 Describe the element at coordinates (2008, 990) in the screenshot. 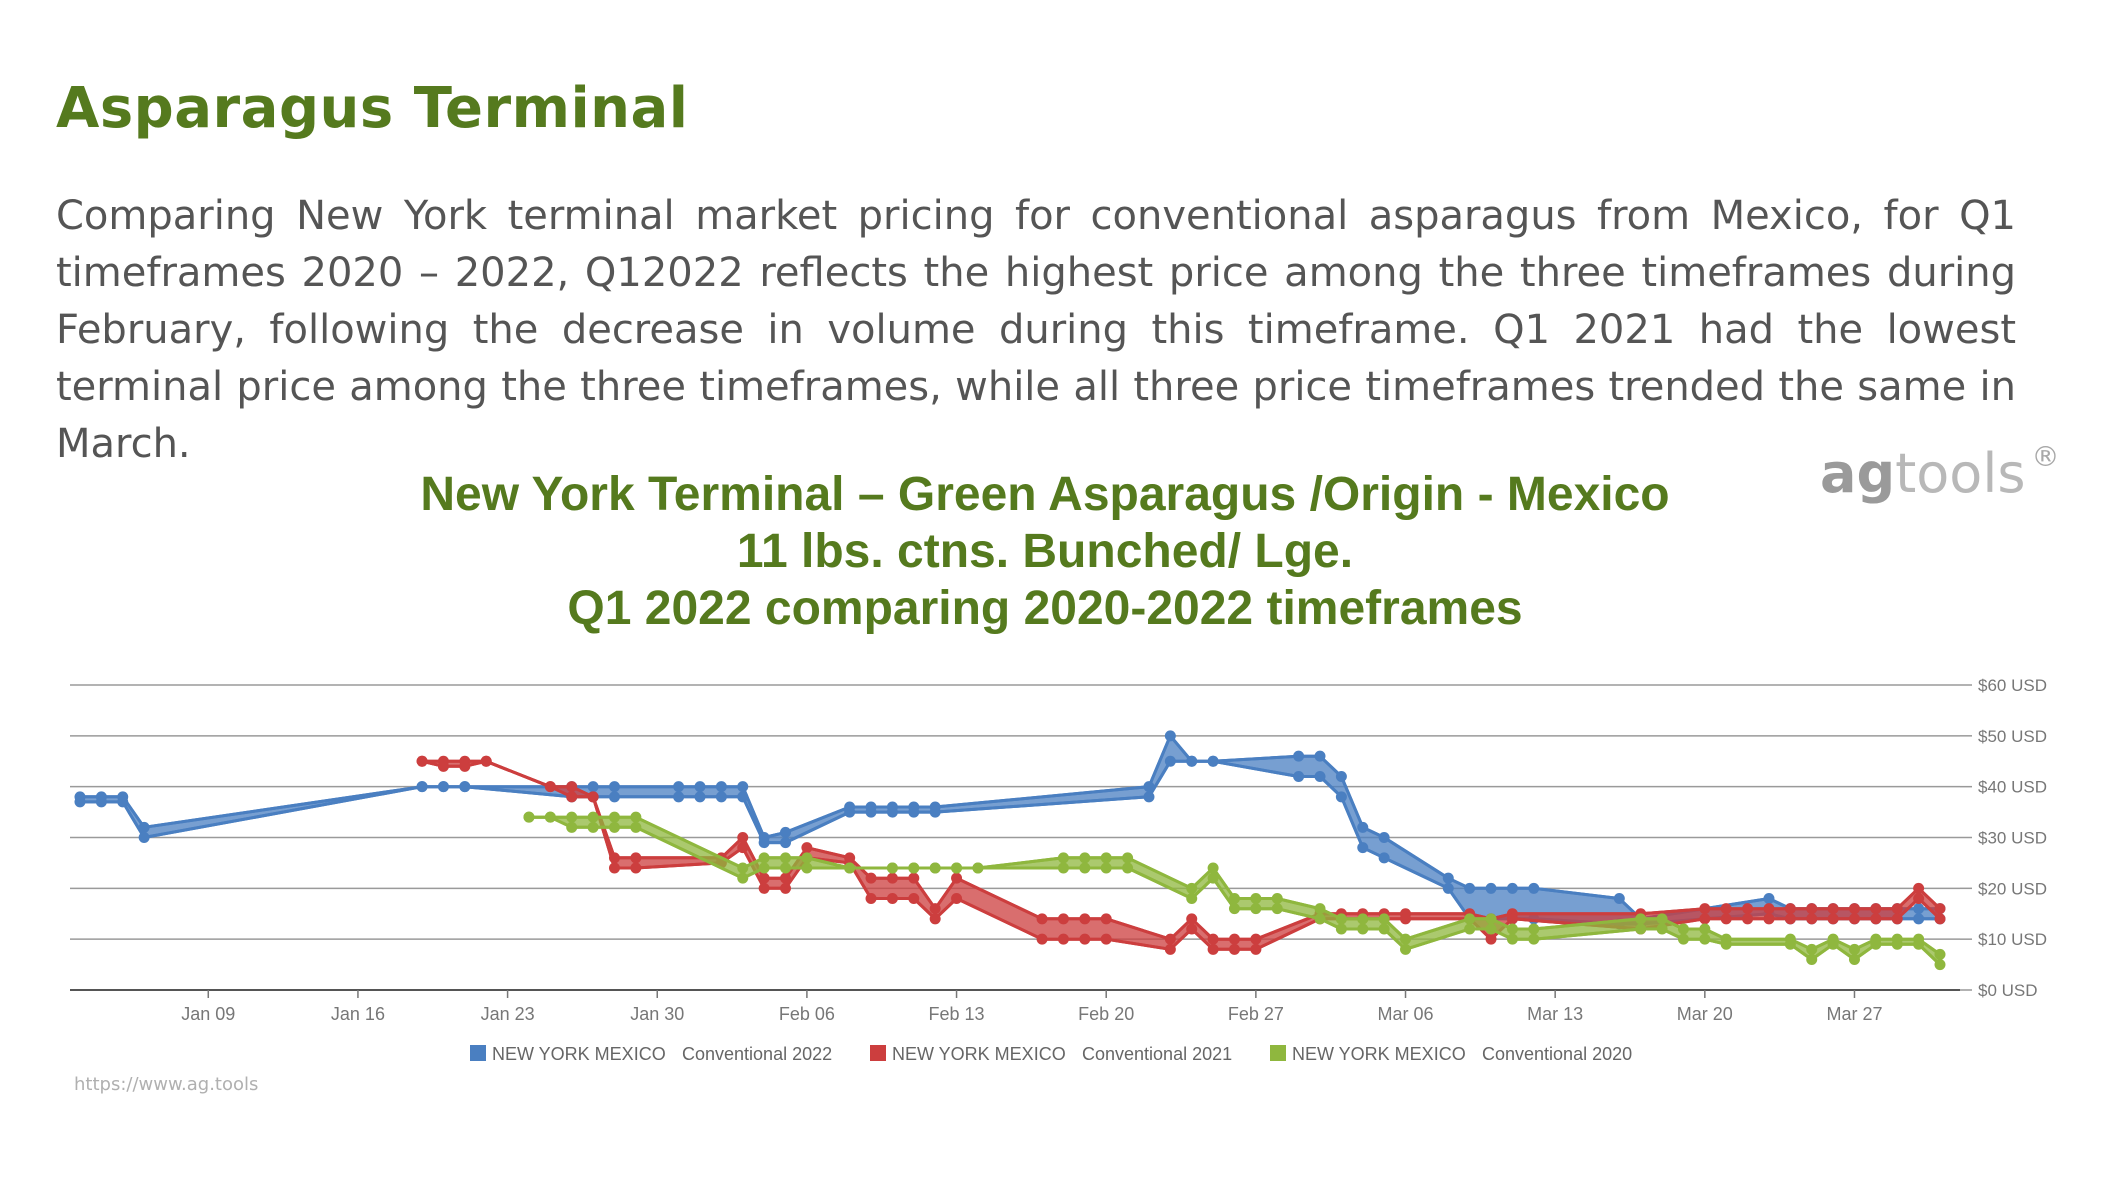

I see `y-tick-label: $0 USD` at that location.